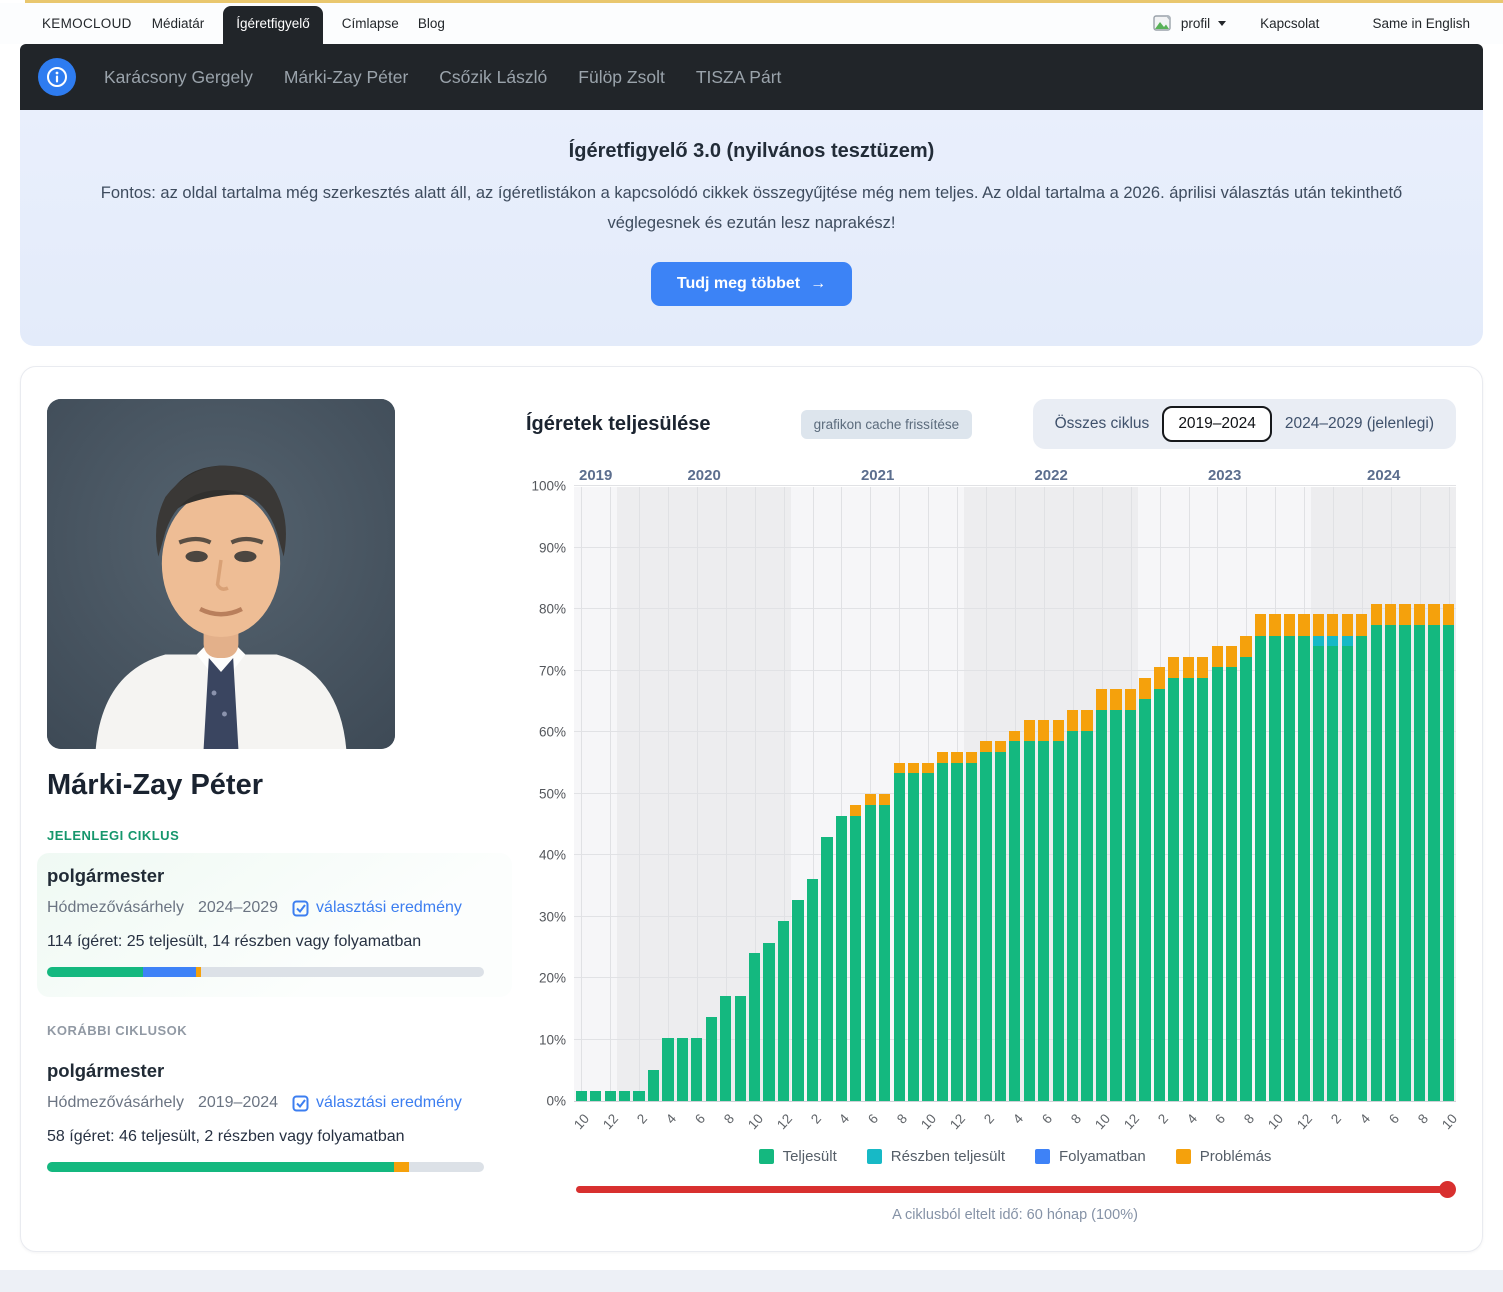 This screenshot has width=1503, height=1292. I want to click on nav-person-link: Fülöp Zsolt, so click(621, 76).